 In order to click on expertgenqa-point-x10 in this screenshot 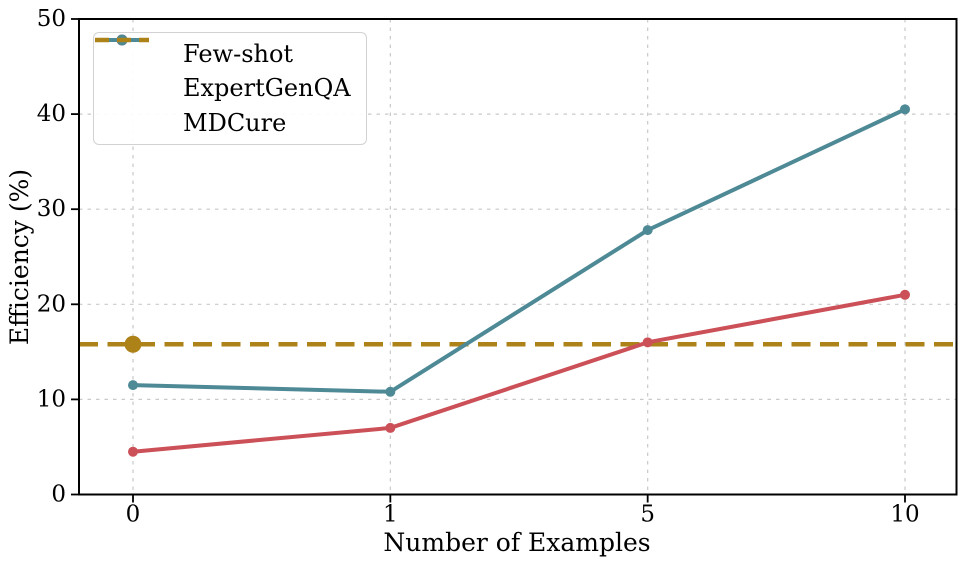, I will do `click(905, 109)`.